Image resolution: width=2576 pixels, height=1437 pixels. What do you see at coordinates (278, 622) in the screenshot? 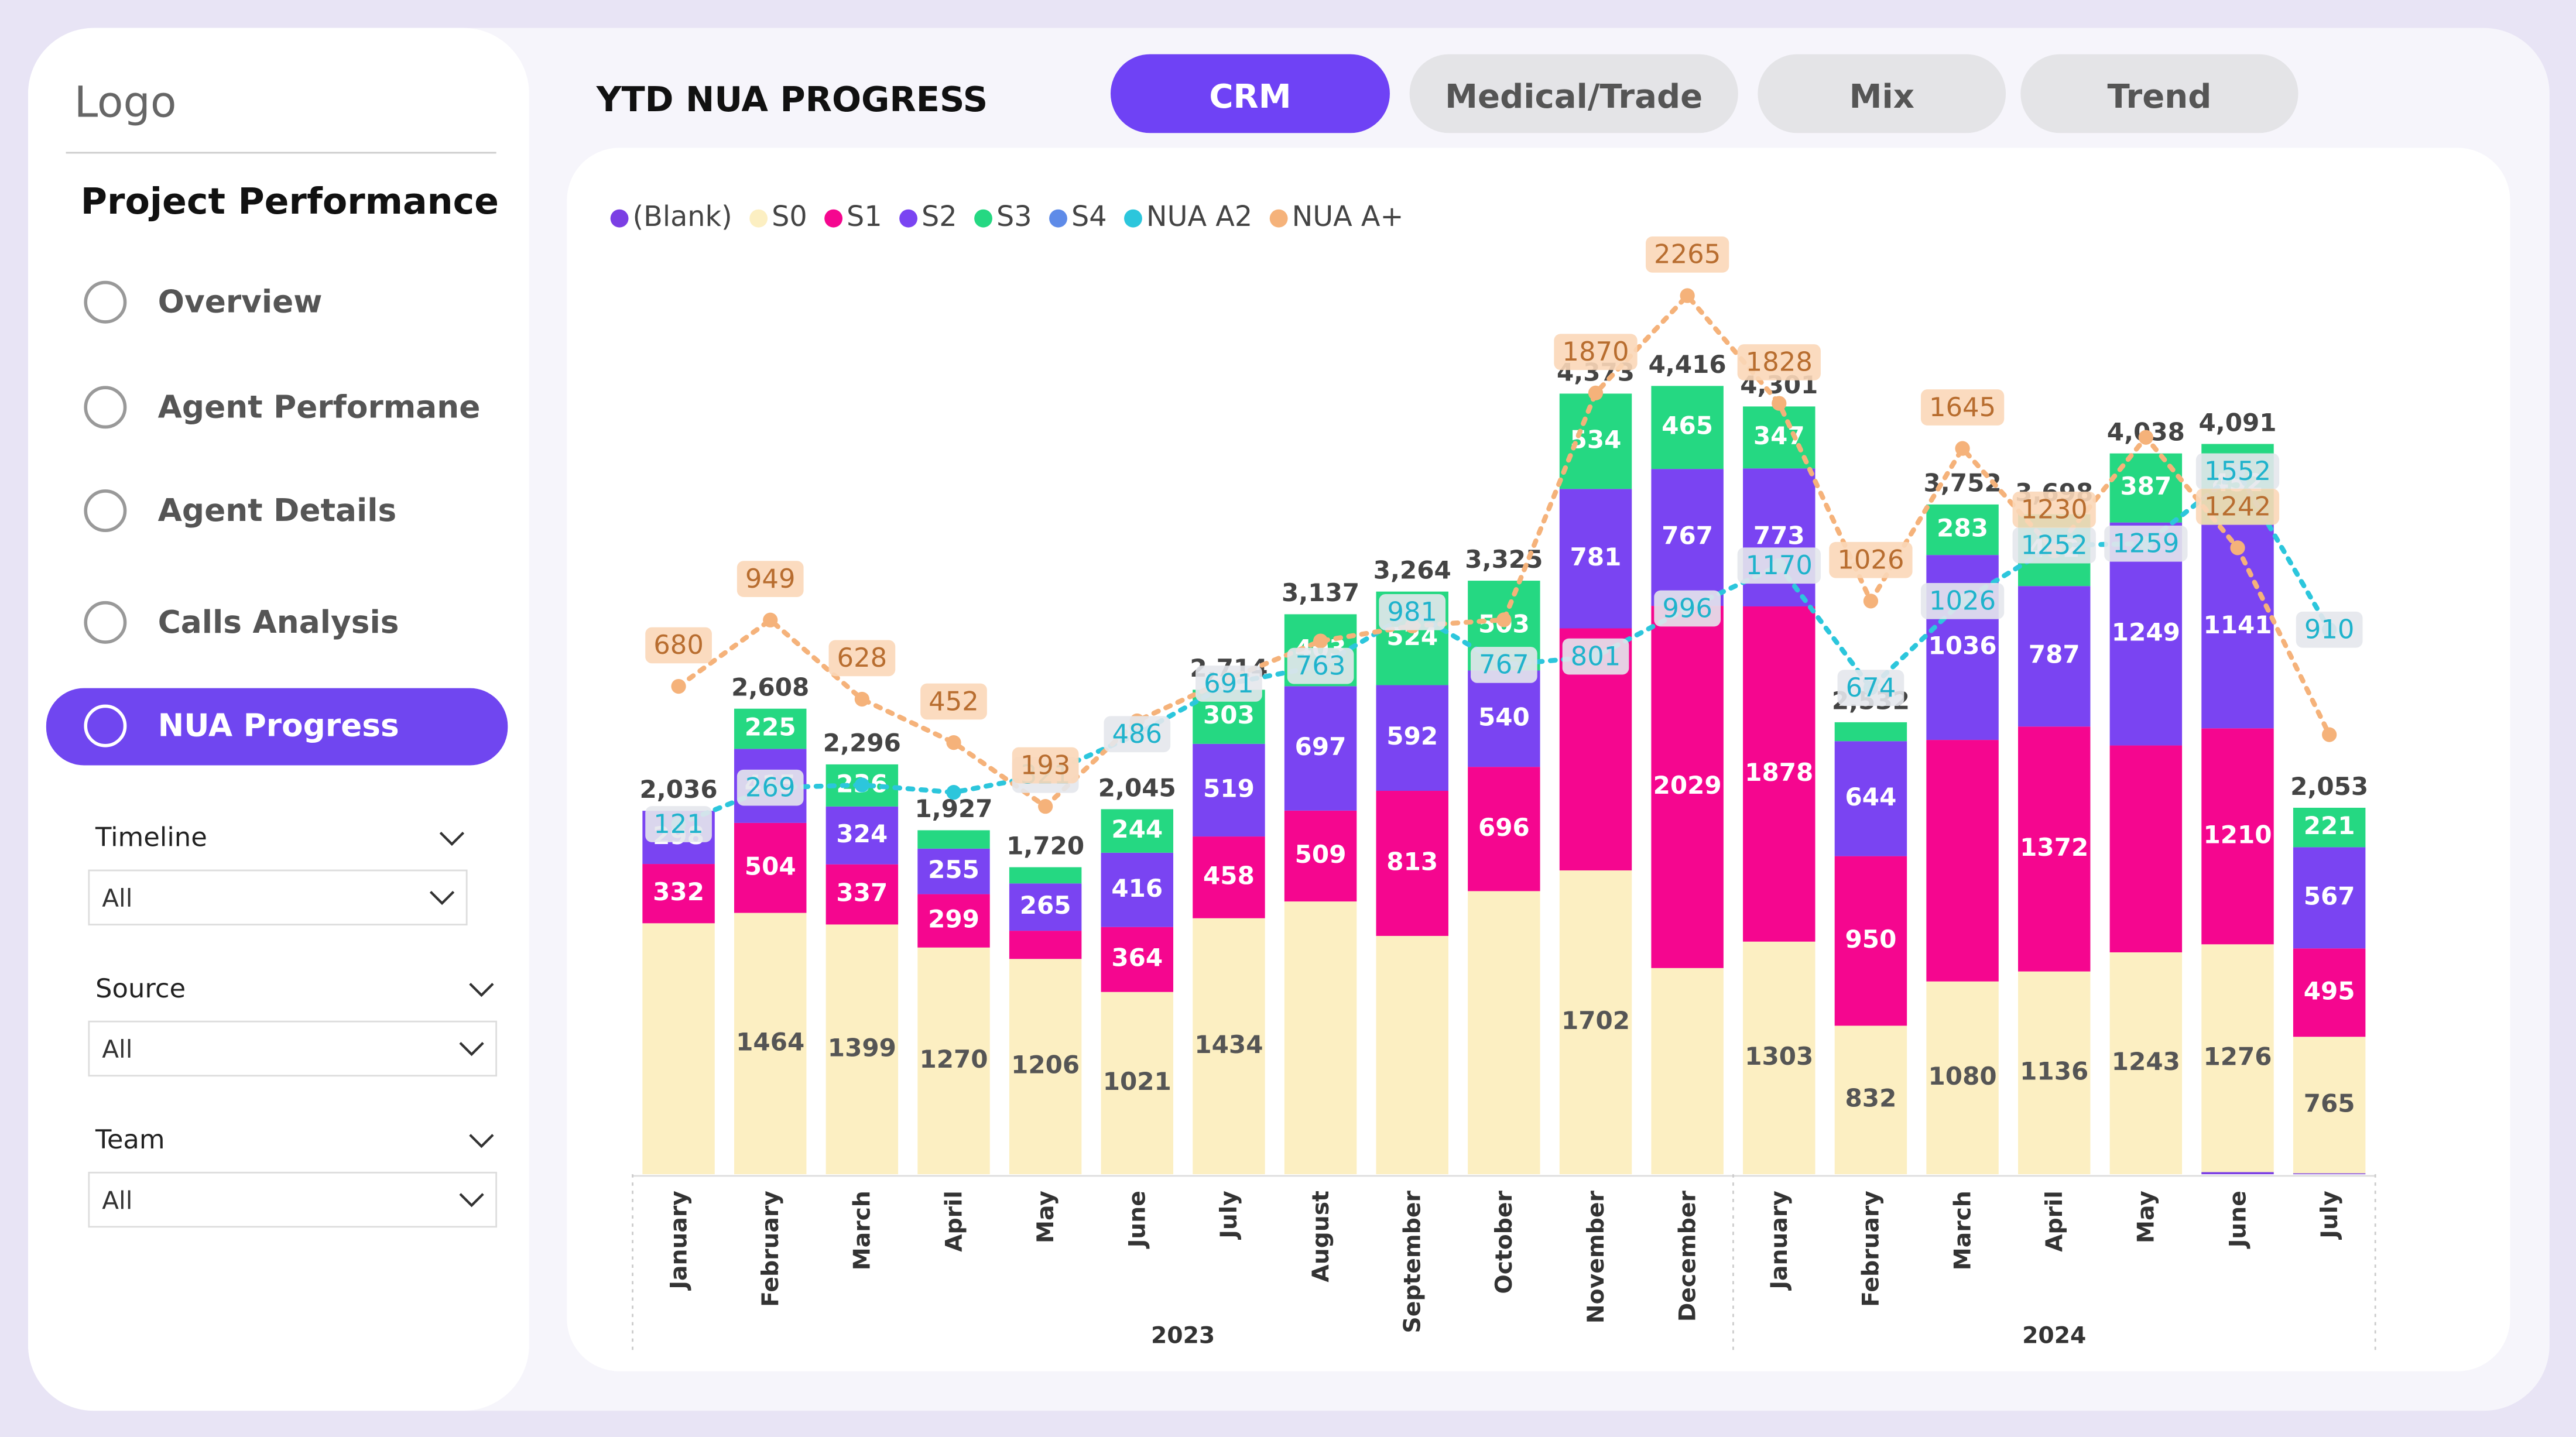
I see `nav-item: Calls Analysis` at bounding box center [278, 622].